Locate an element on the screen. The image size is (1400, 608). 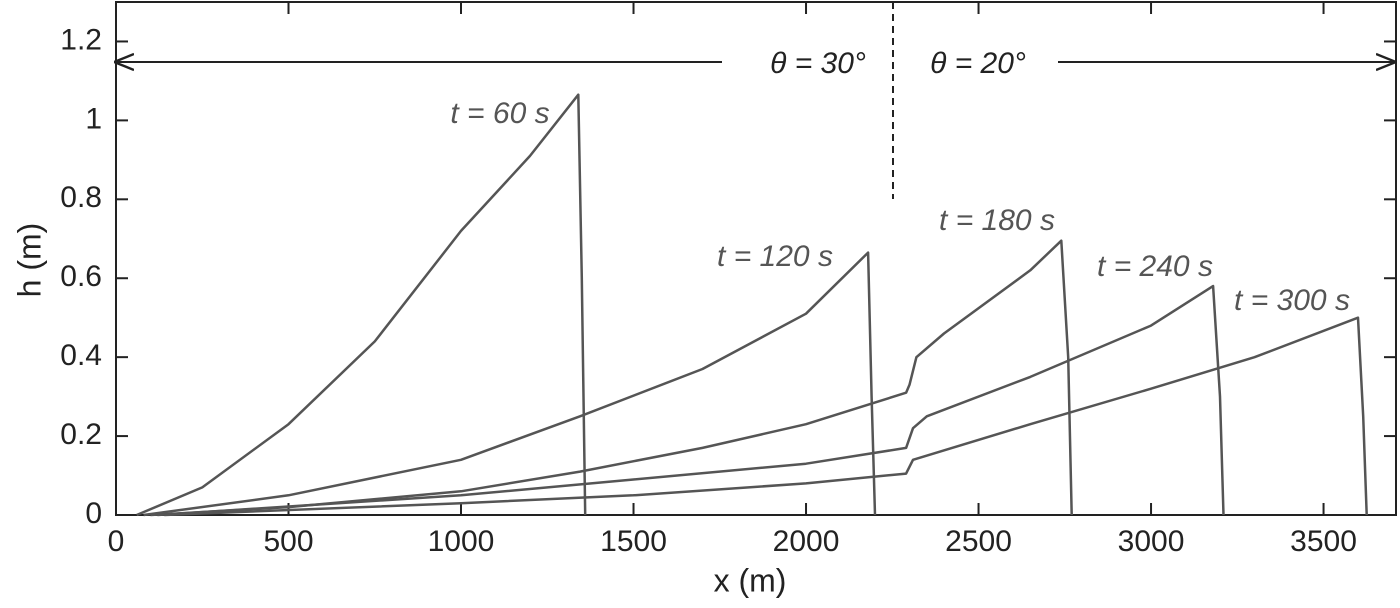
y-tick-label: 1.2 is located at coordinates (81, 39).